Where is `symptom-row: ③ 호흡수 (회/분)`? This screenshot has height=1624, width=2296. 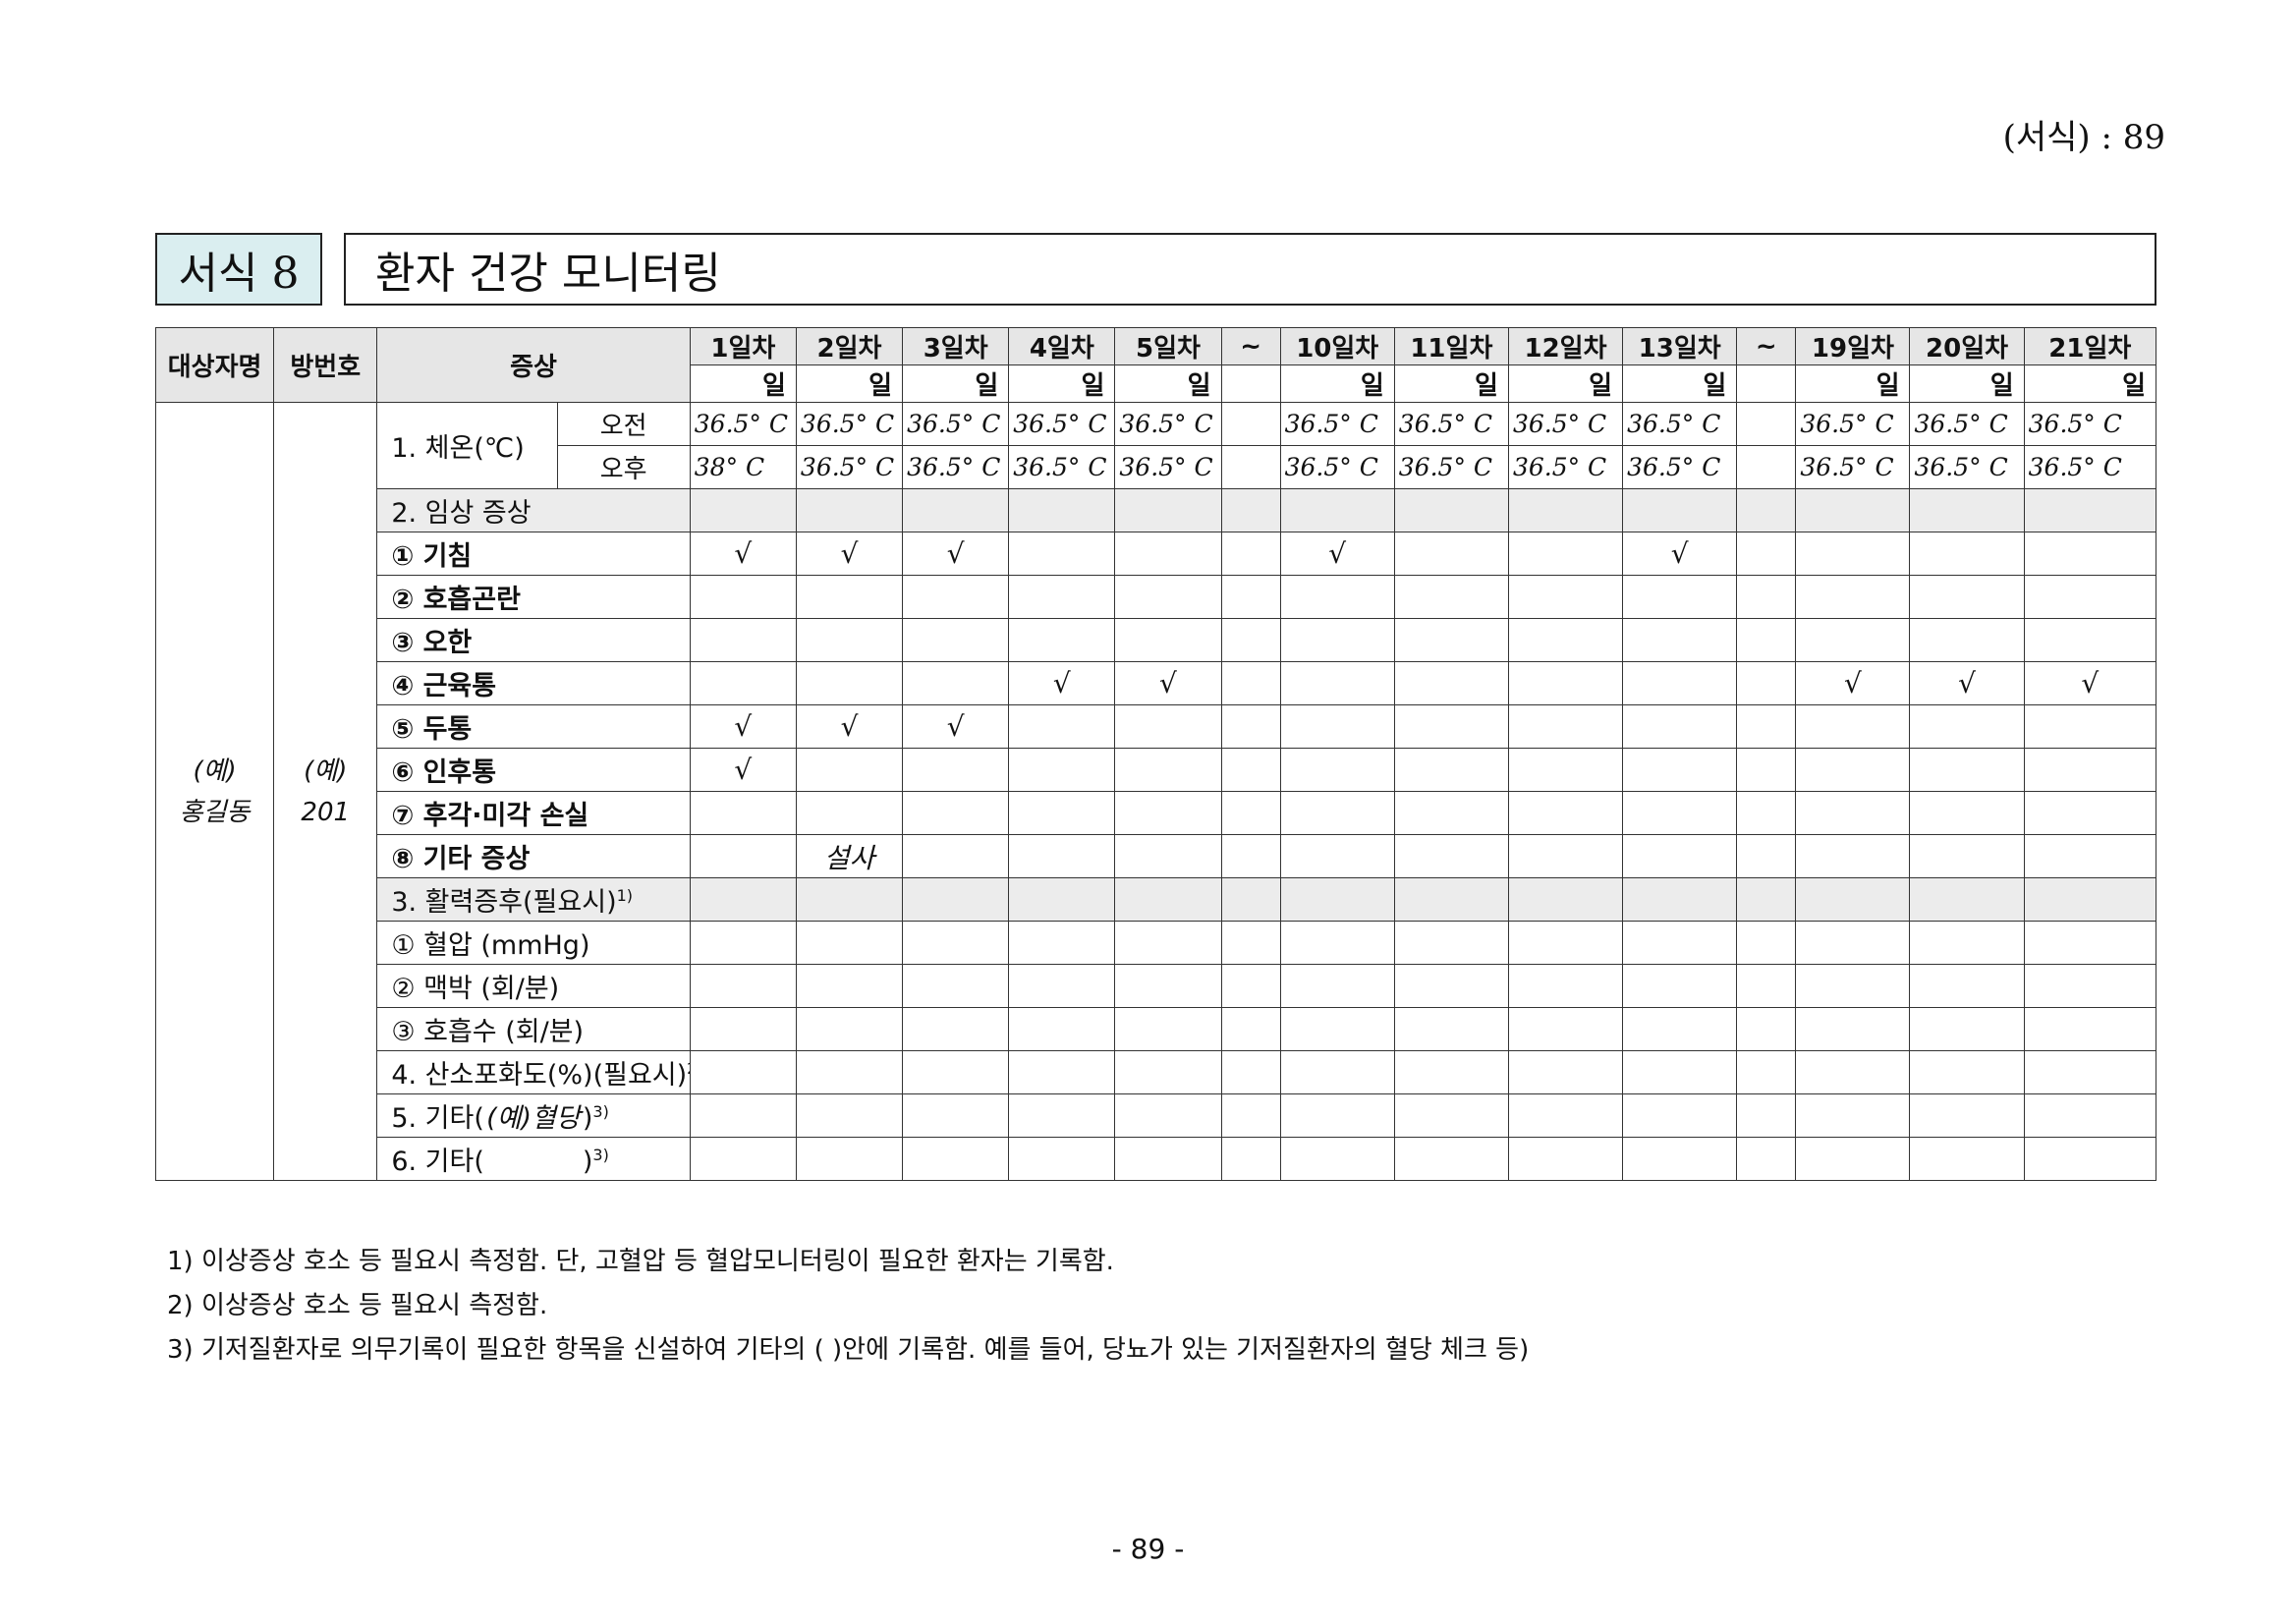
symptom-row: ③ 호흡수 (회/분) is located at coordinates (1156, 1029).